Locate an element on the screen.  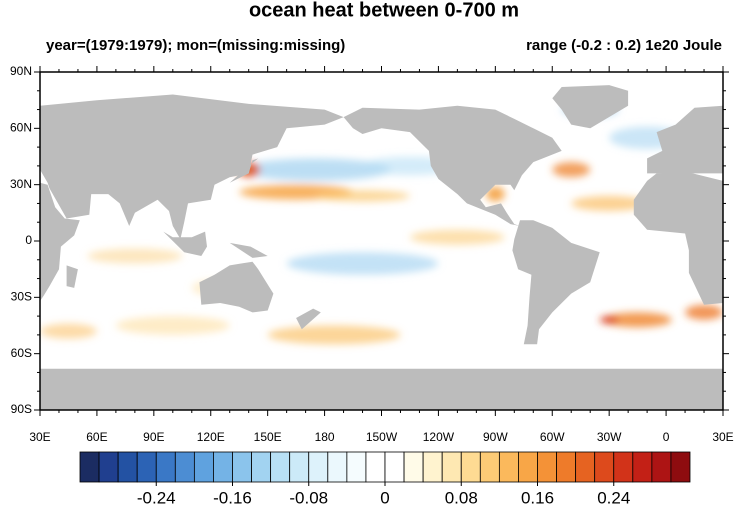
title: ocean heat between 0-700 m is located at coordinates (384, 10).